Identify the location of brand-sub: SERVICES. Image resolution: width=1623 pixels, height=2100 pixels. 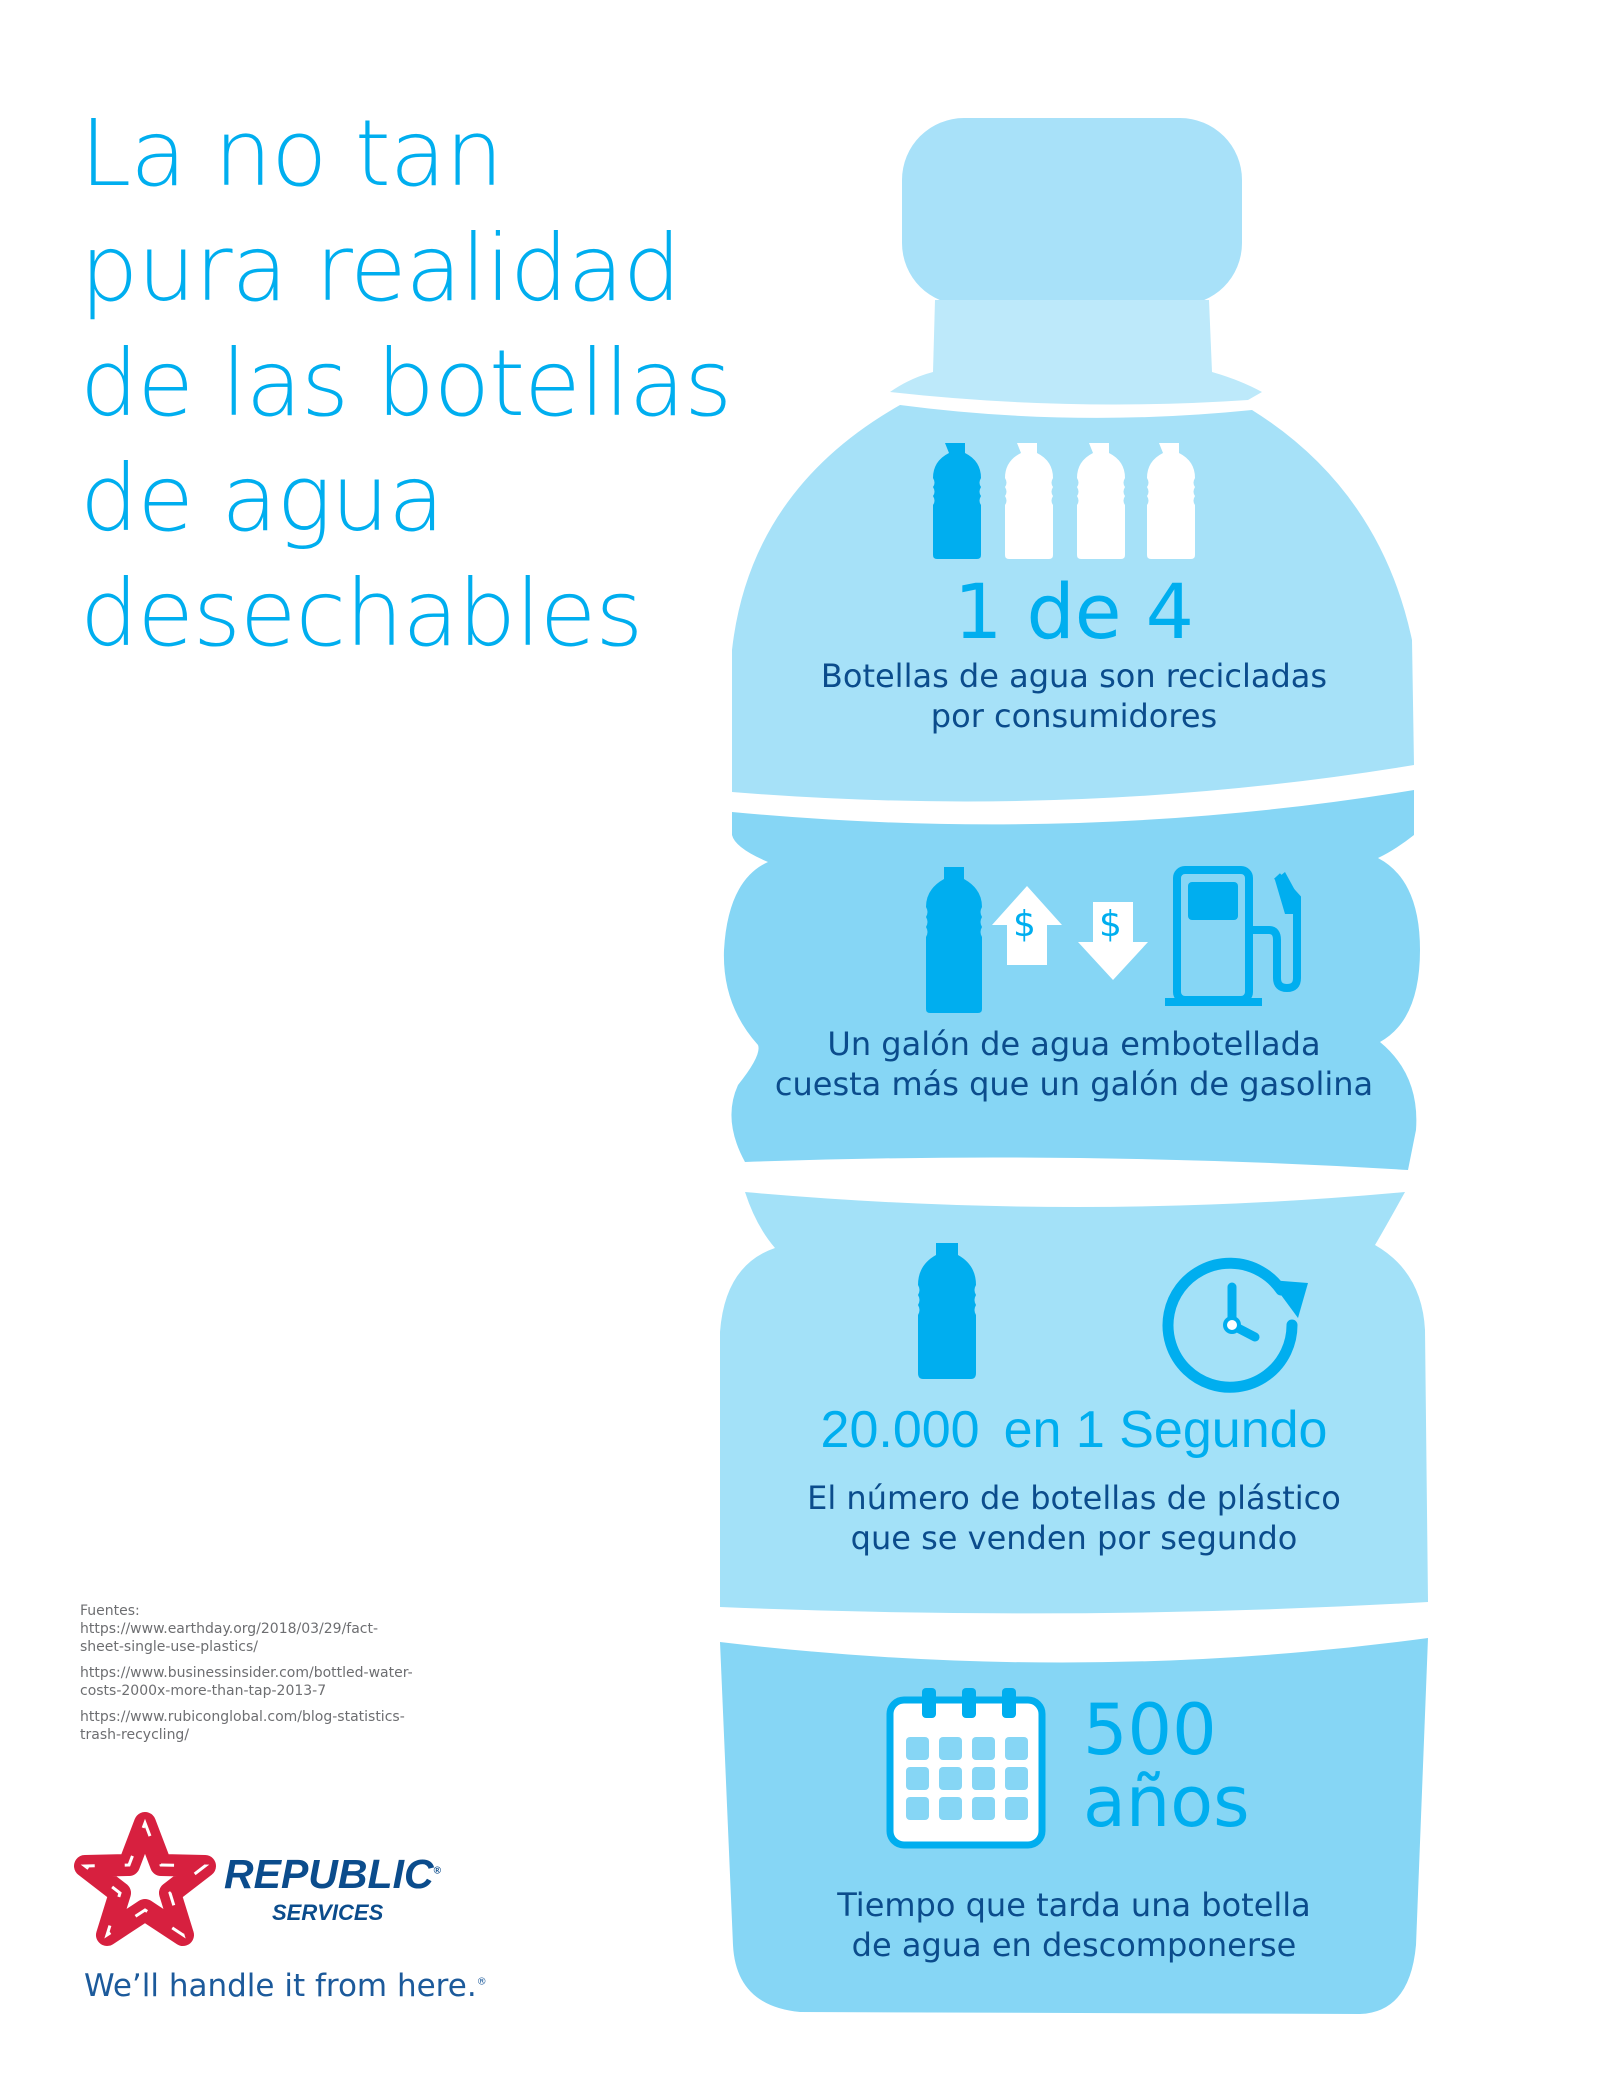
(328, 1912).